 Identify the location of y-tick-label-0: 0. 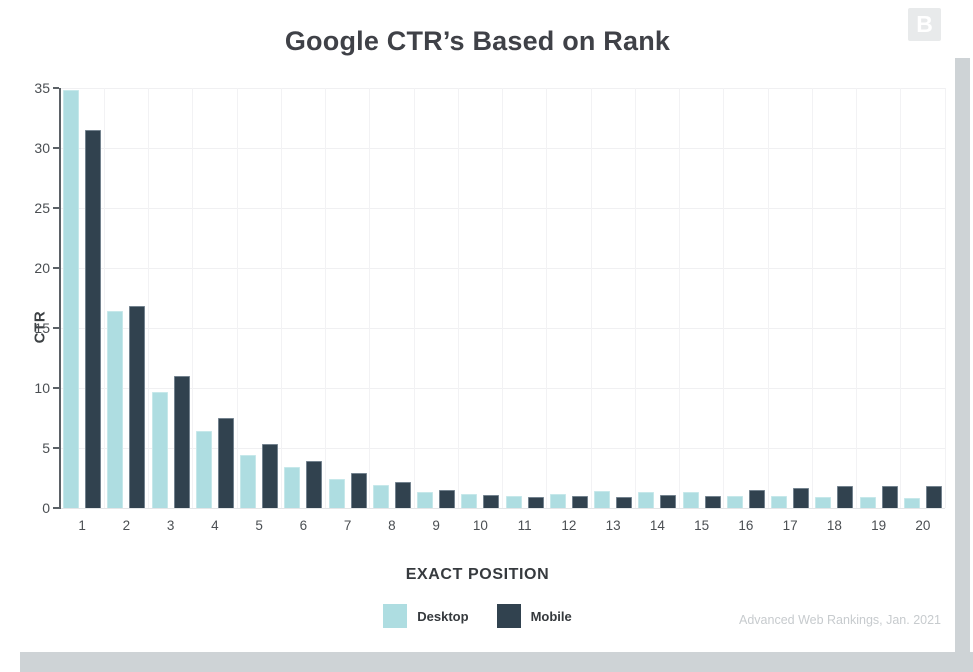
(46, 508).